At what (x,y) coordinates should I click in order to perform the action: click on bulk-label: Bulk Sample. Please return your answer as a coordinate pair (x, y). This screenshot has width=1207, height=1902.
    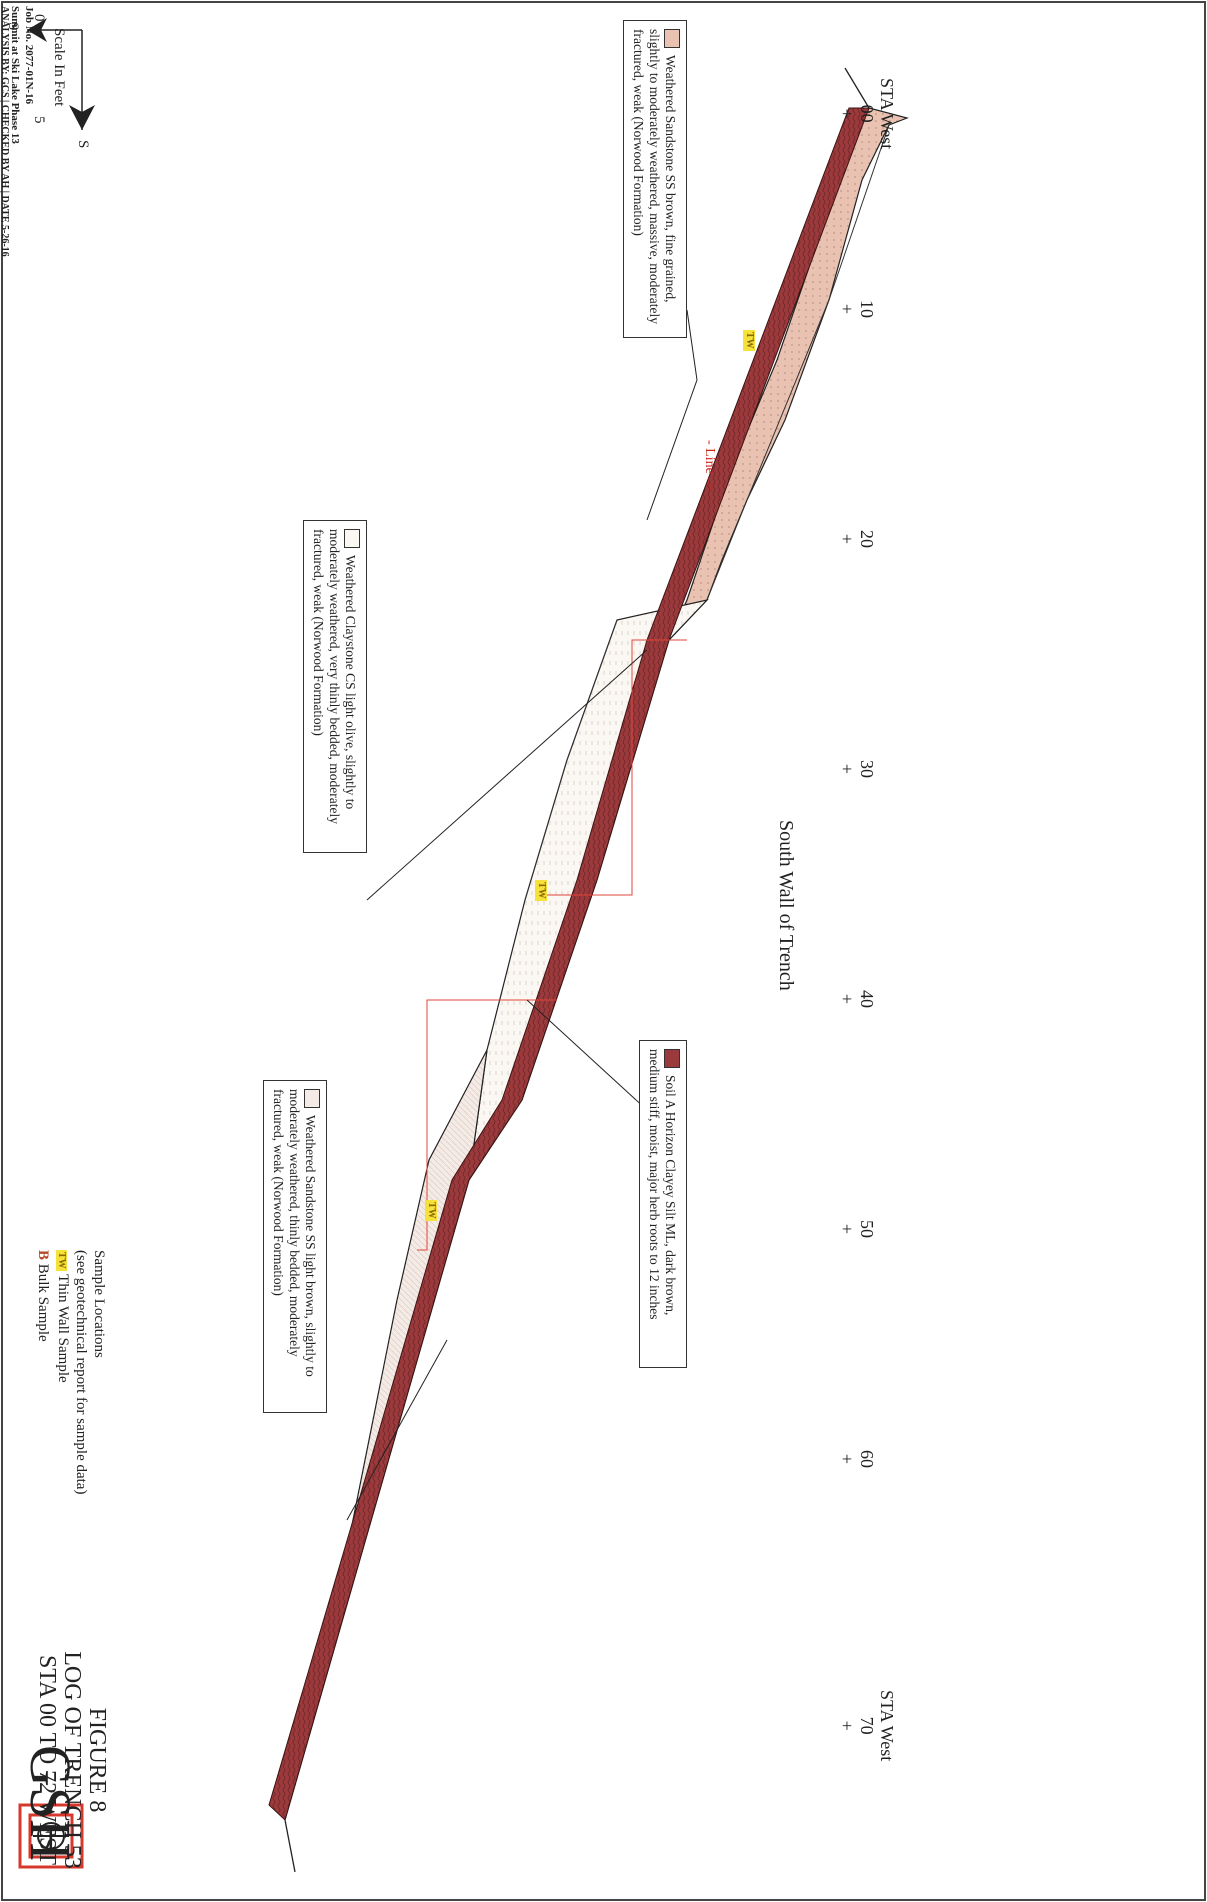
    Looking at the image, I should click on (43, 1302).